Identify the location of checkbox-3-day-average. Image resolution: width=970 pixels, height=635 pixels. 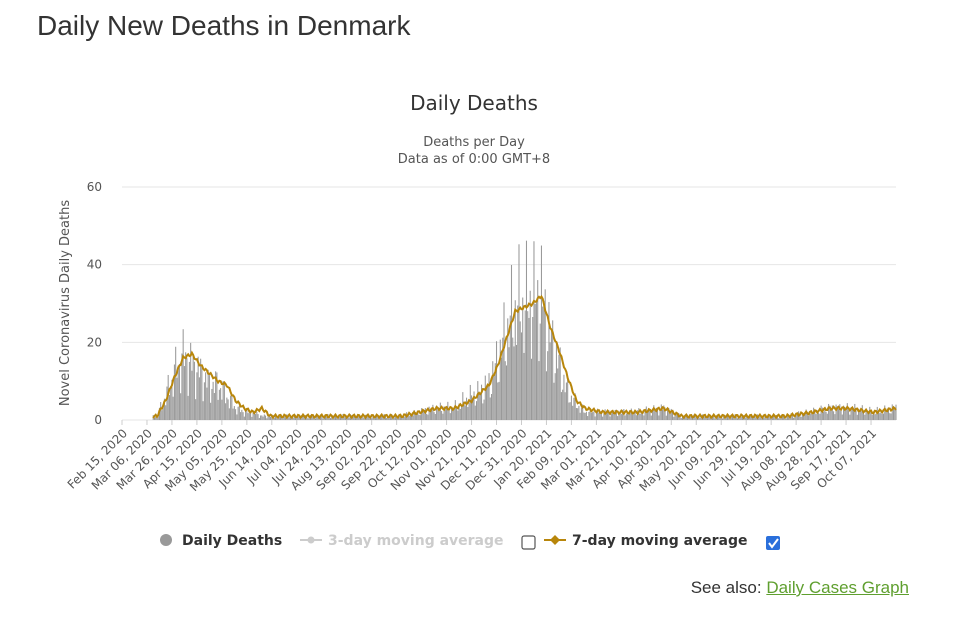
(528, 542).